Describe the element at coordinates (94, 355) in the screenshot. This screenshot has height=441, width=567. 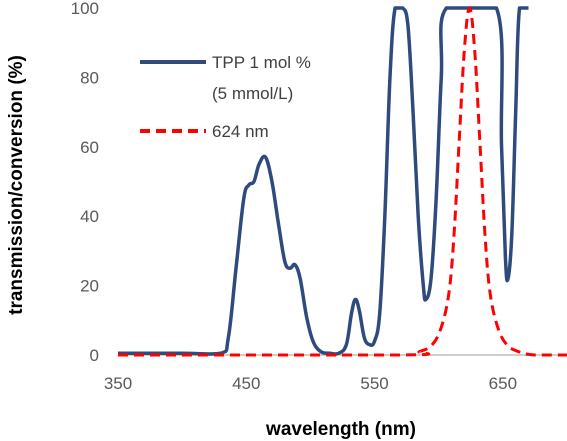
I see `y-tick-label: 0` at that location.